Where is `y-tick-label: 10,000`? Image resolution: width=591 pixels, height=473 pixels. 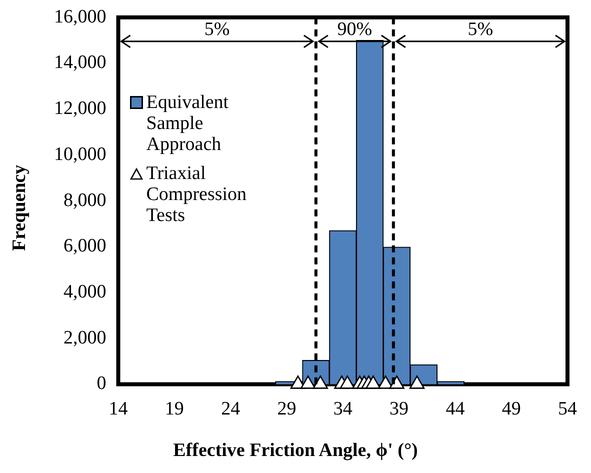 y-tick-label: 10,000 is located at coordinates (80, 154).